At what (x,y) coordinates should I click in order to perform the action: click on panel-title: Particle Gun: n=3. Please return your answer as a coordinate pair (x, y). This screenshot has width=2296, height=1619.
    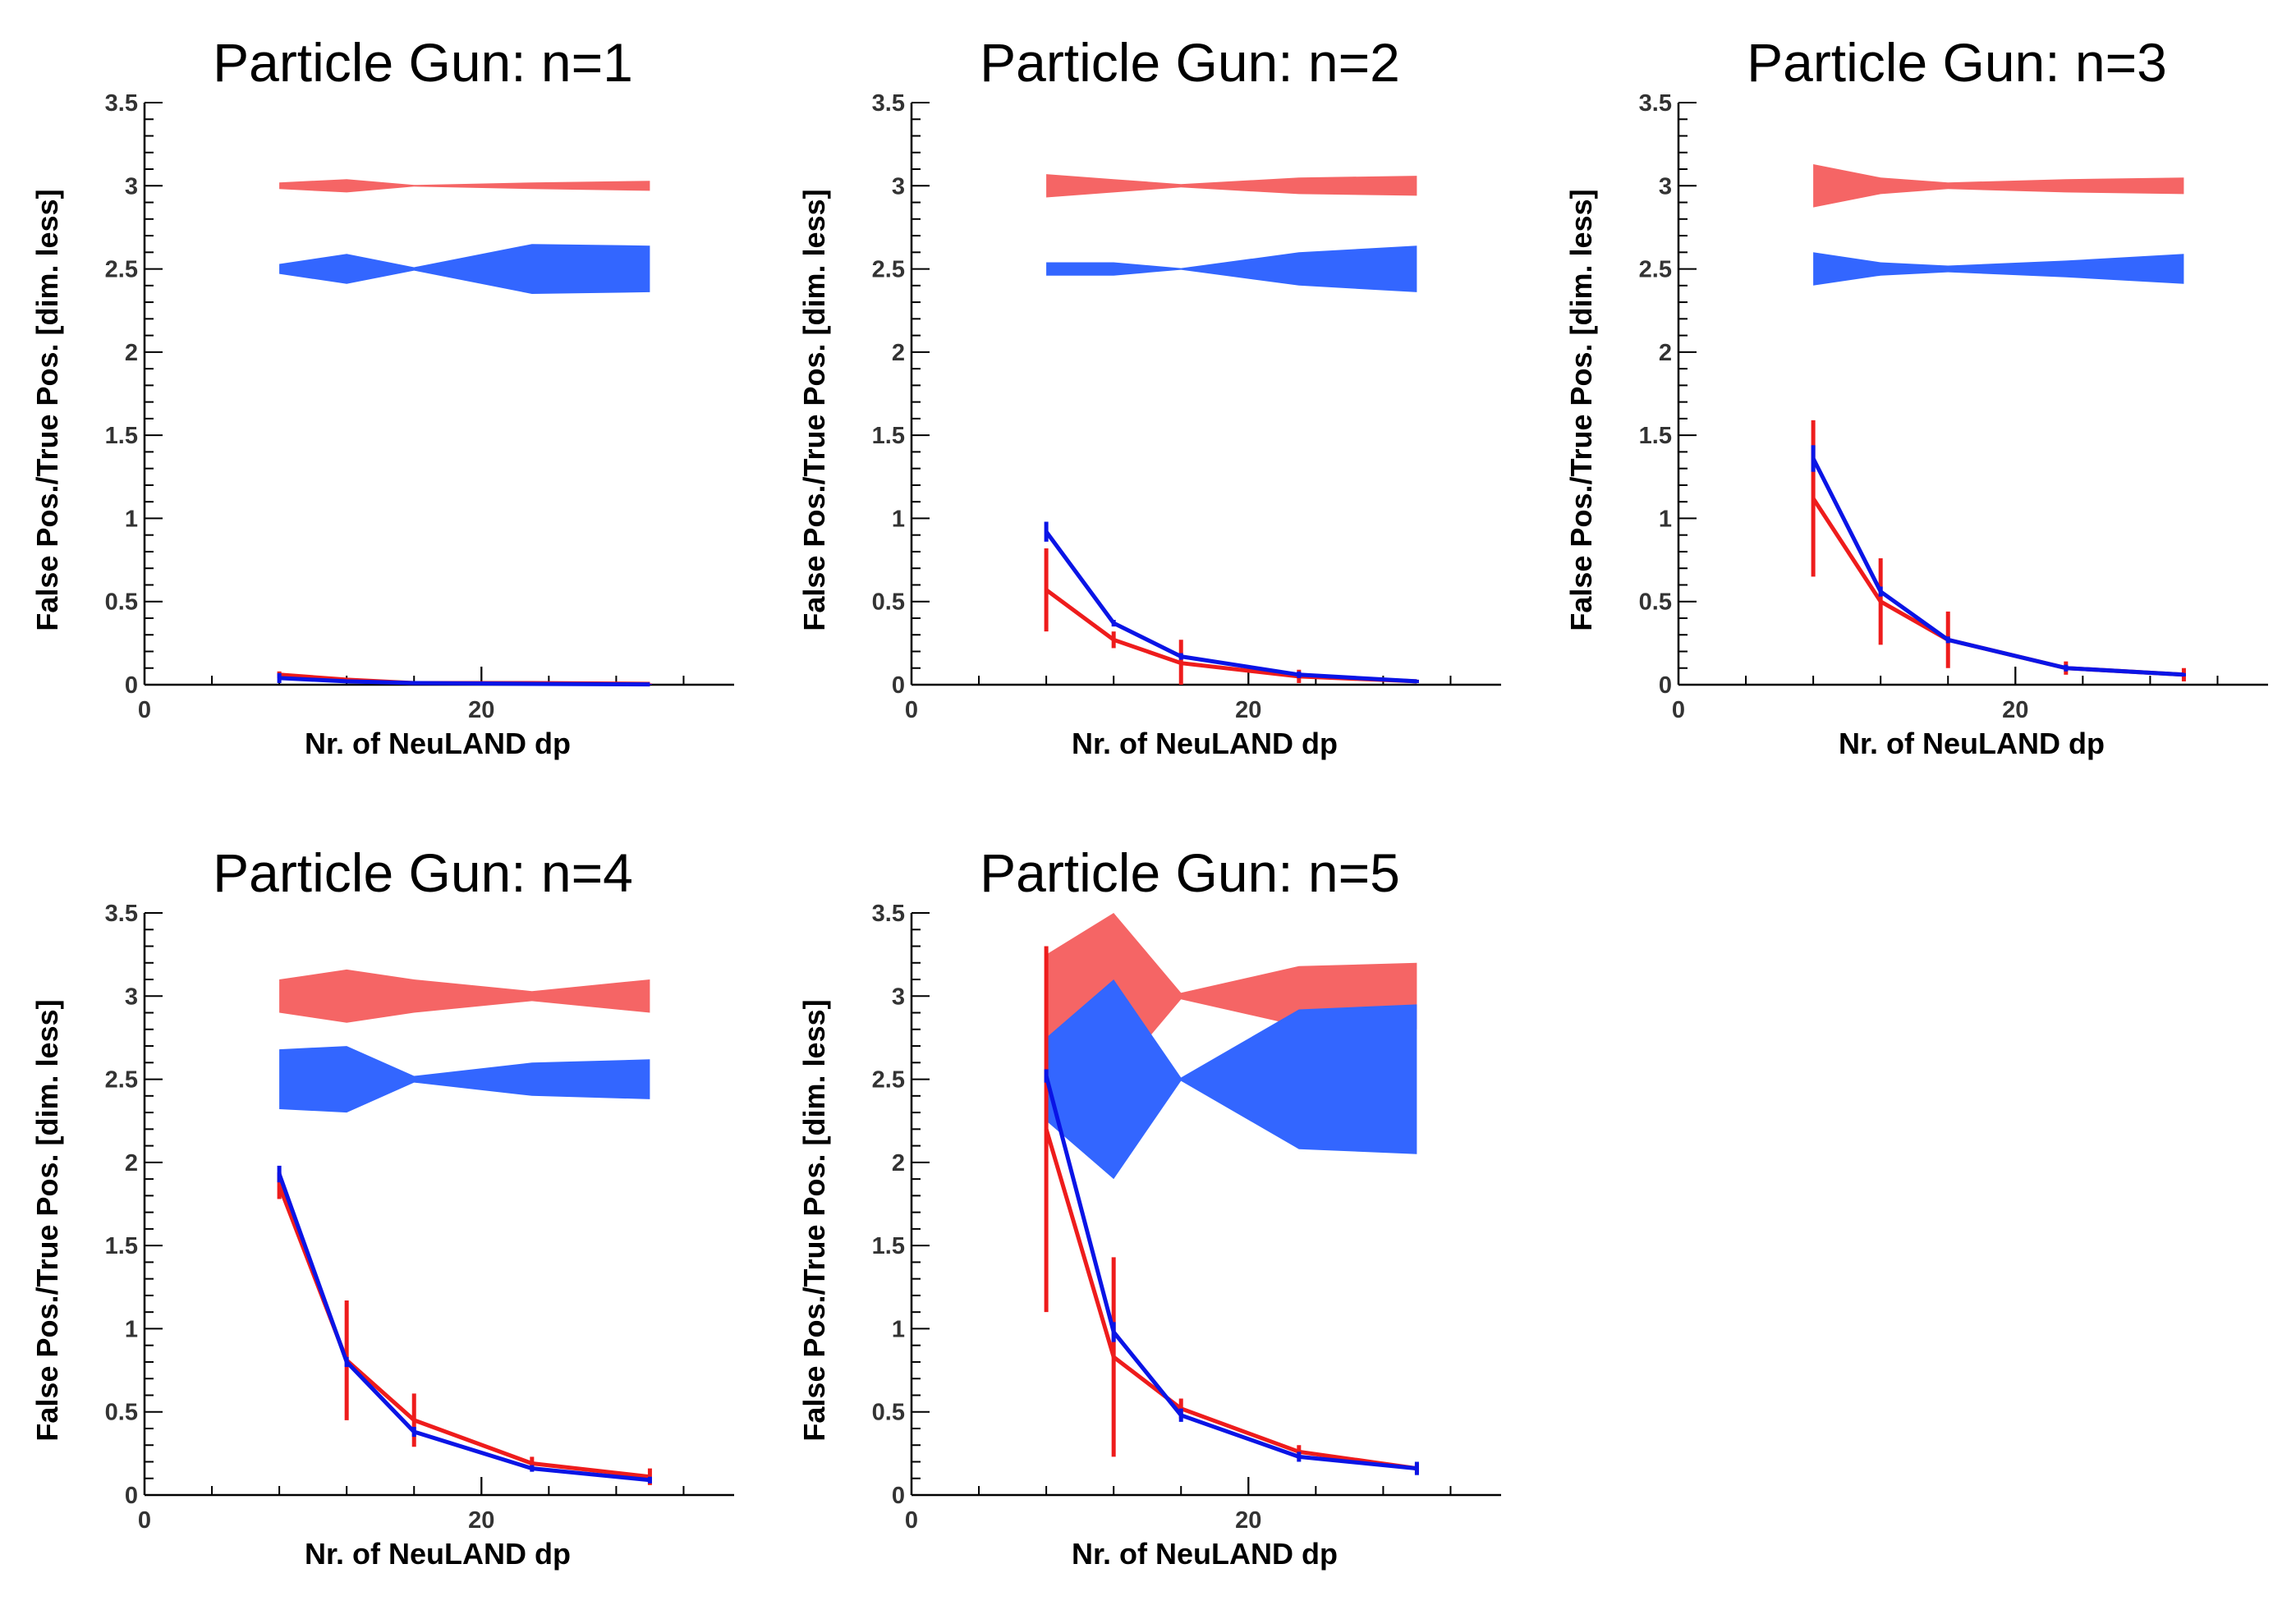
    Looking at the image, I should click on (1957, 62).